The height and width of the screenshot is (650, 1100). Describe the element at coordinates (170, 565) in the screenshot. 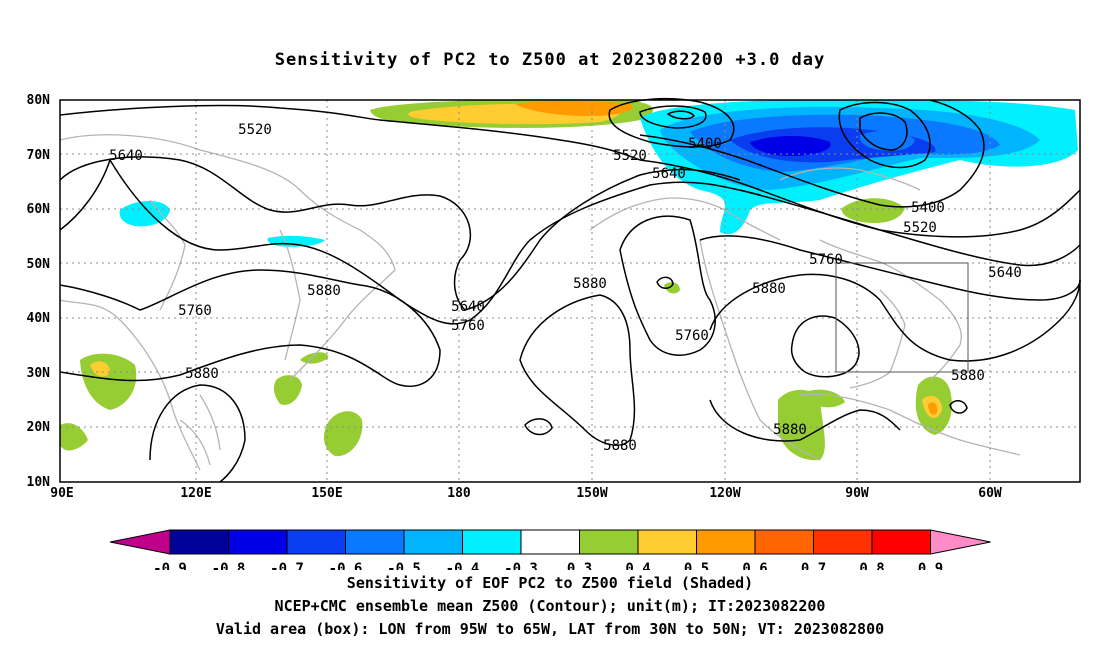

I see `colorbar-tick-label: -0.9` at that location.